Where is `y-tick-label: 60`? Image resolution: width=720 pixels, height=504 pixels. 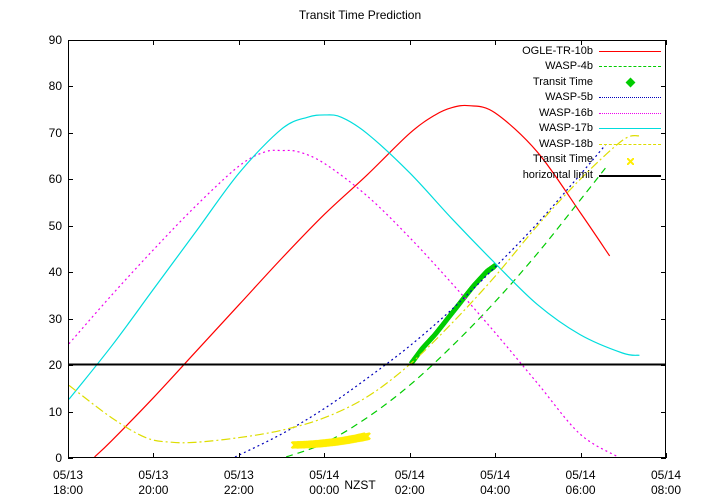 y-tick-label: 60 is located at coordinates (55, 179).